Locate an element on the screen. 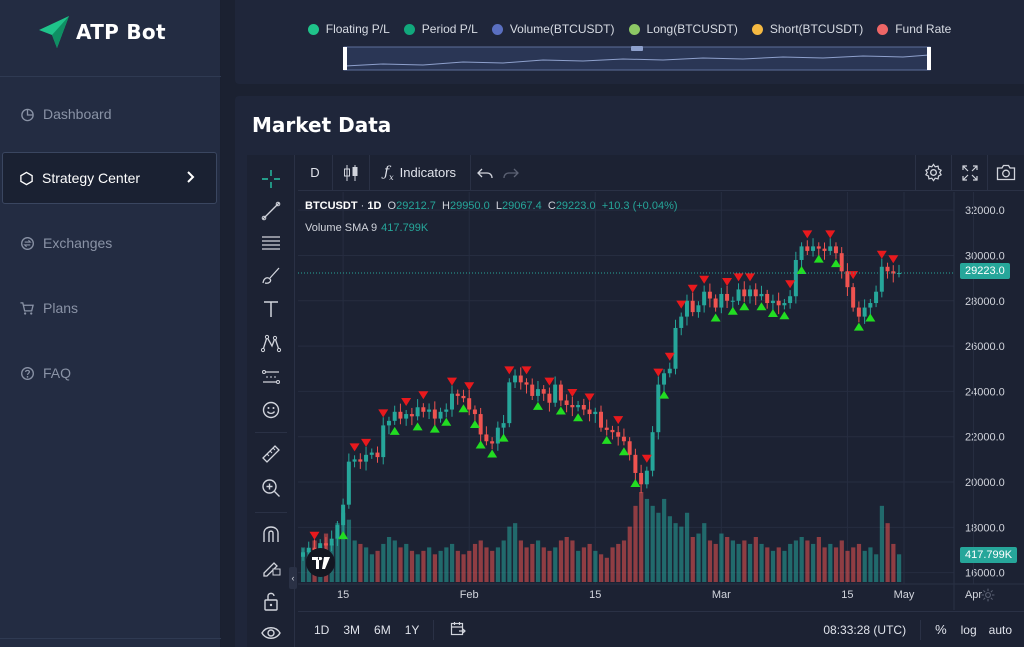 The width and height of the screenshot is (1024, 647). nav-item-exchanges: Exchanges is located at coordinates (110, 243).